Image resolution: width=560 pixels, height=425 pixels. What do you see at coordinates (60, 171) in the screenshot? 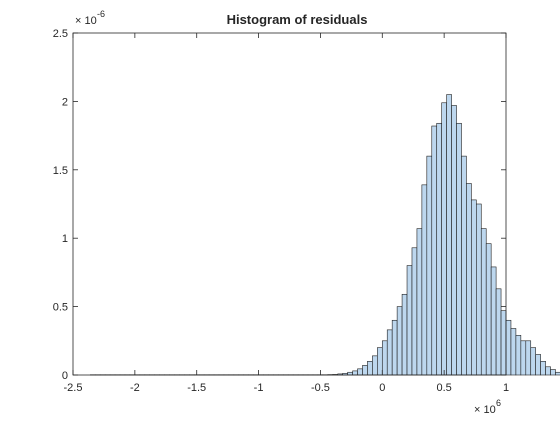
I see `y-tick-label: 1.5` at bounding box center [60, 171].